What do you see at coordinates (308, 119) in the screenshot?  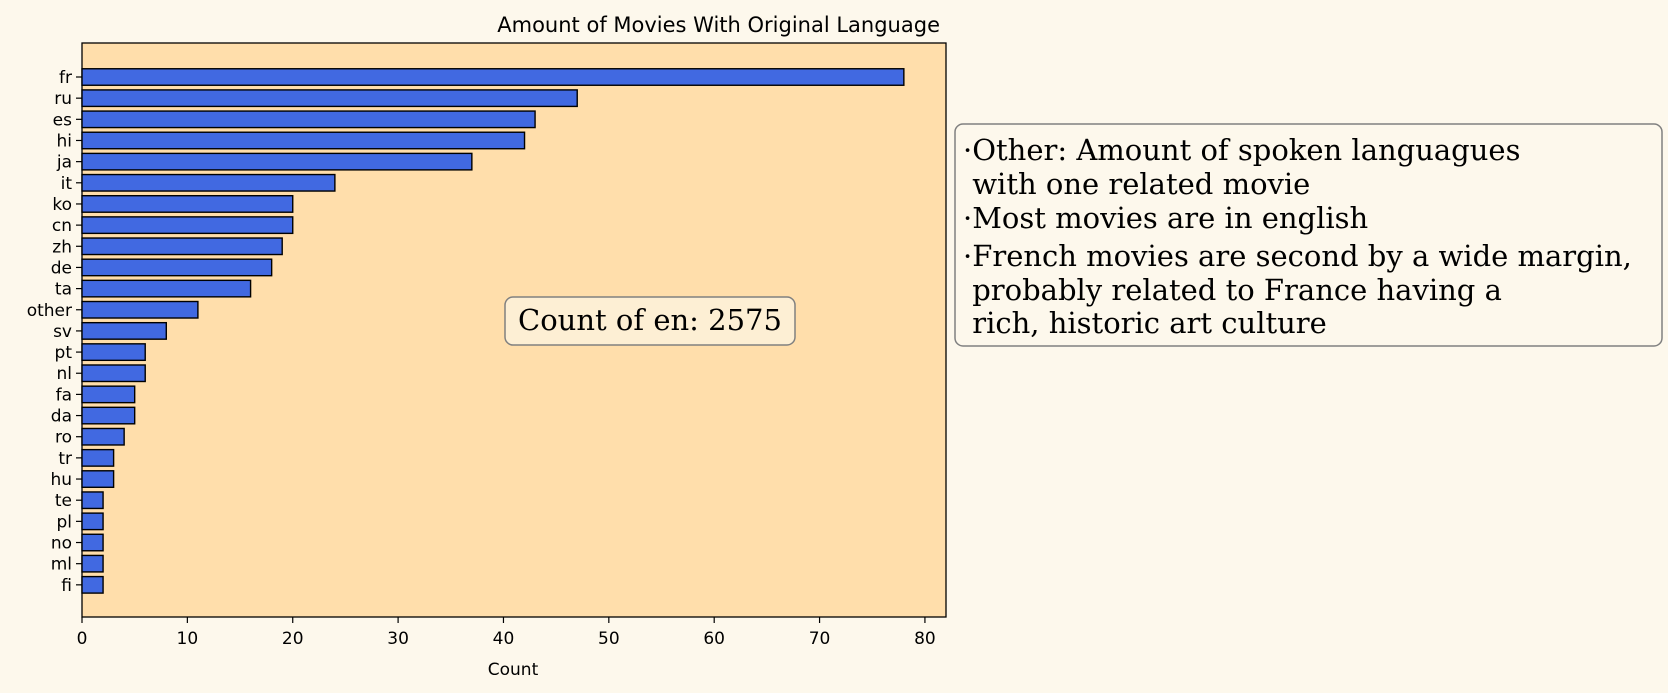 I see `bar-es` at bounding box center [308, 119].